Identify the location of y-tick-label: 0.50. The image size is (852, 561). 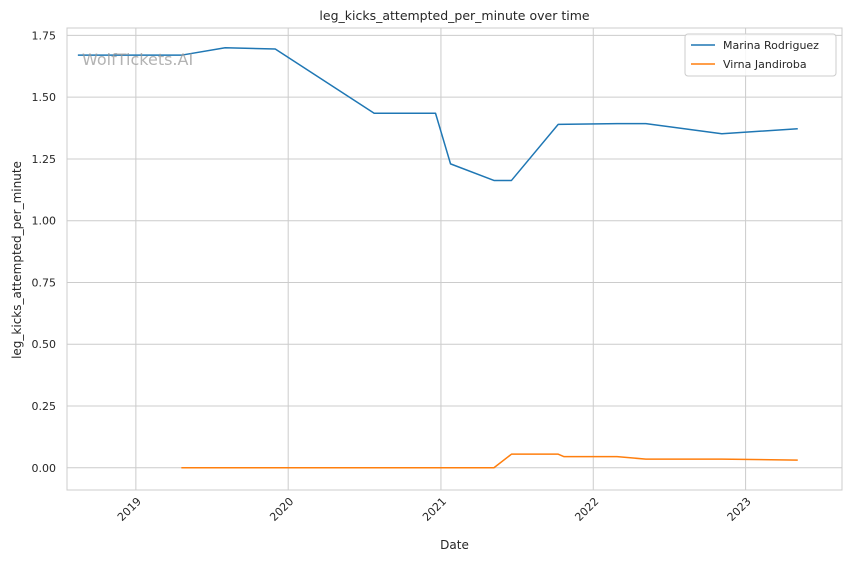
(44, 344).